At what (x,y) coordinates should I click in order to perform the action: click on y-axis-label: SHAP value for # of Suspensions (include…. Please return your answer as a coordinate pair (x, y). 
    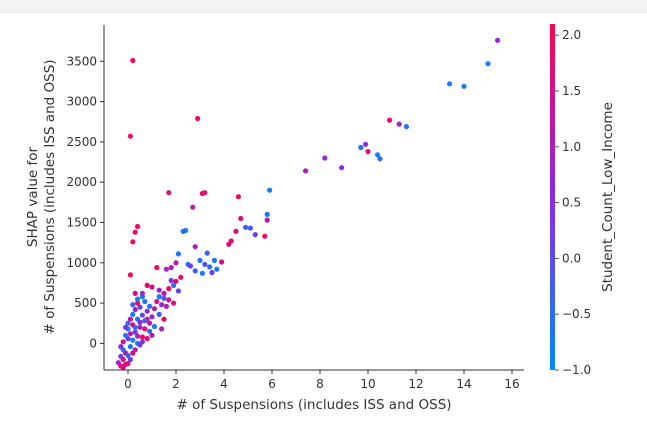
    Looking at the image, I should click on (41, 196).